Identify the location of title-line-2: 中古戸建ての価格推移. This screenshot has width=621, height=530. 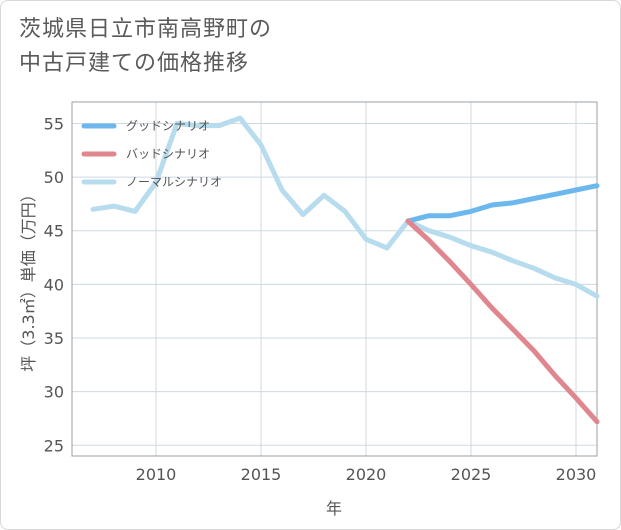
(134, 63).